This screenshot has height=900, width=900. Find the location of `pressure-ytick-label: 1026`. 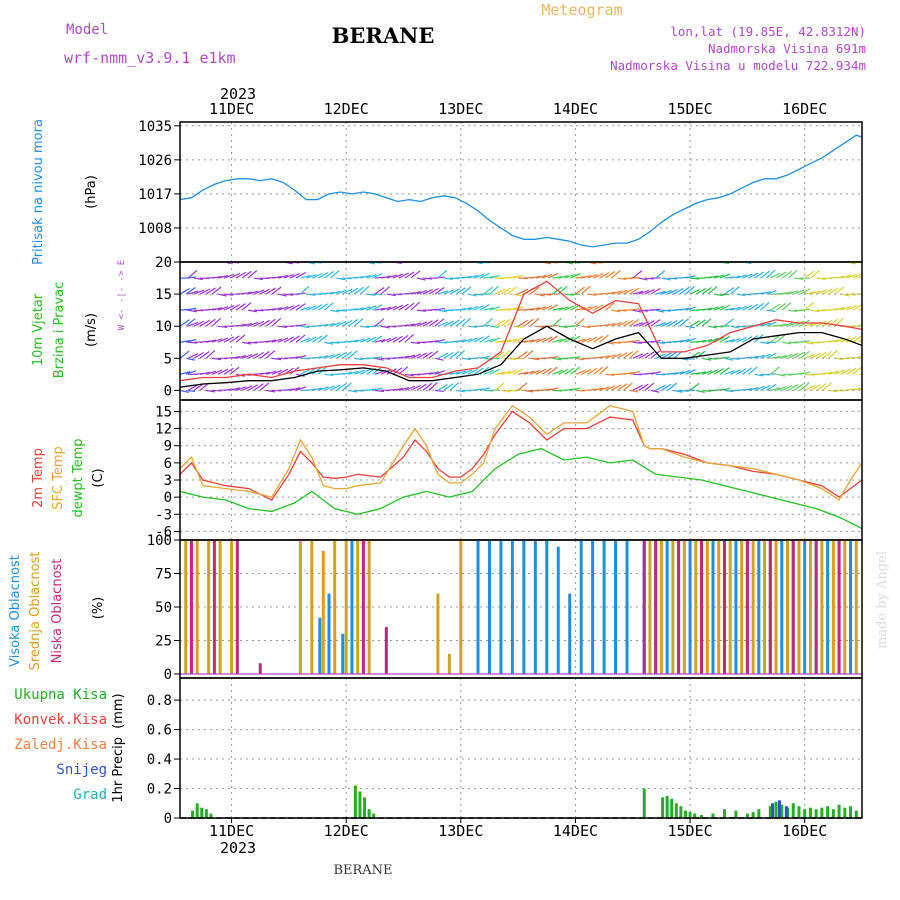

pressure-ytick-label: 1026 is located at coordinates (155, 161).